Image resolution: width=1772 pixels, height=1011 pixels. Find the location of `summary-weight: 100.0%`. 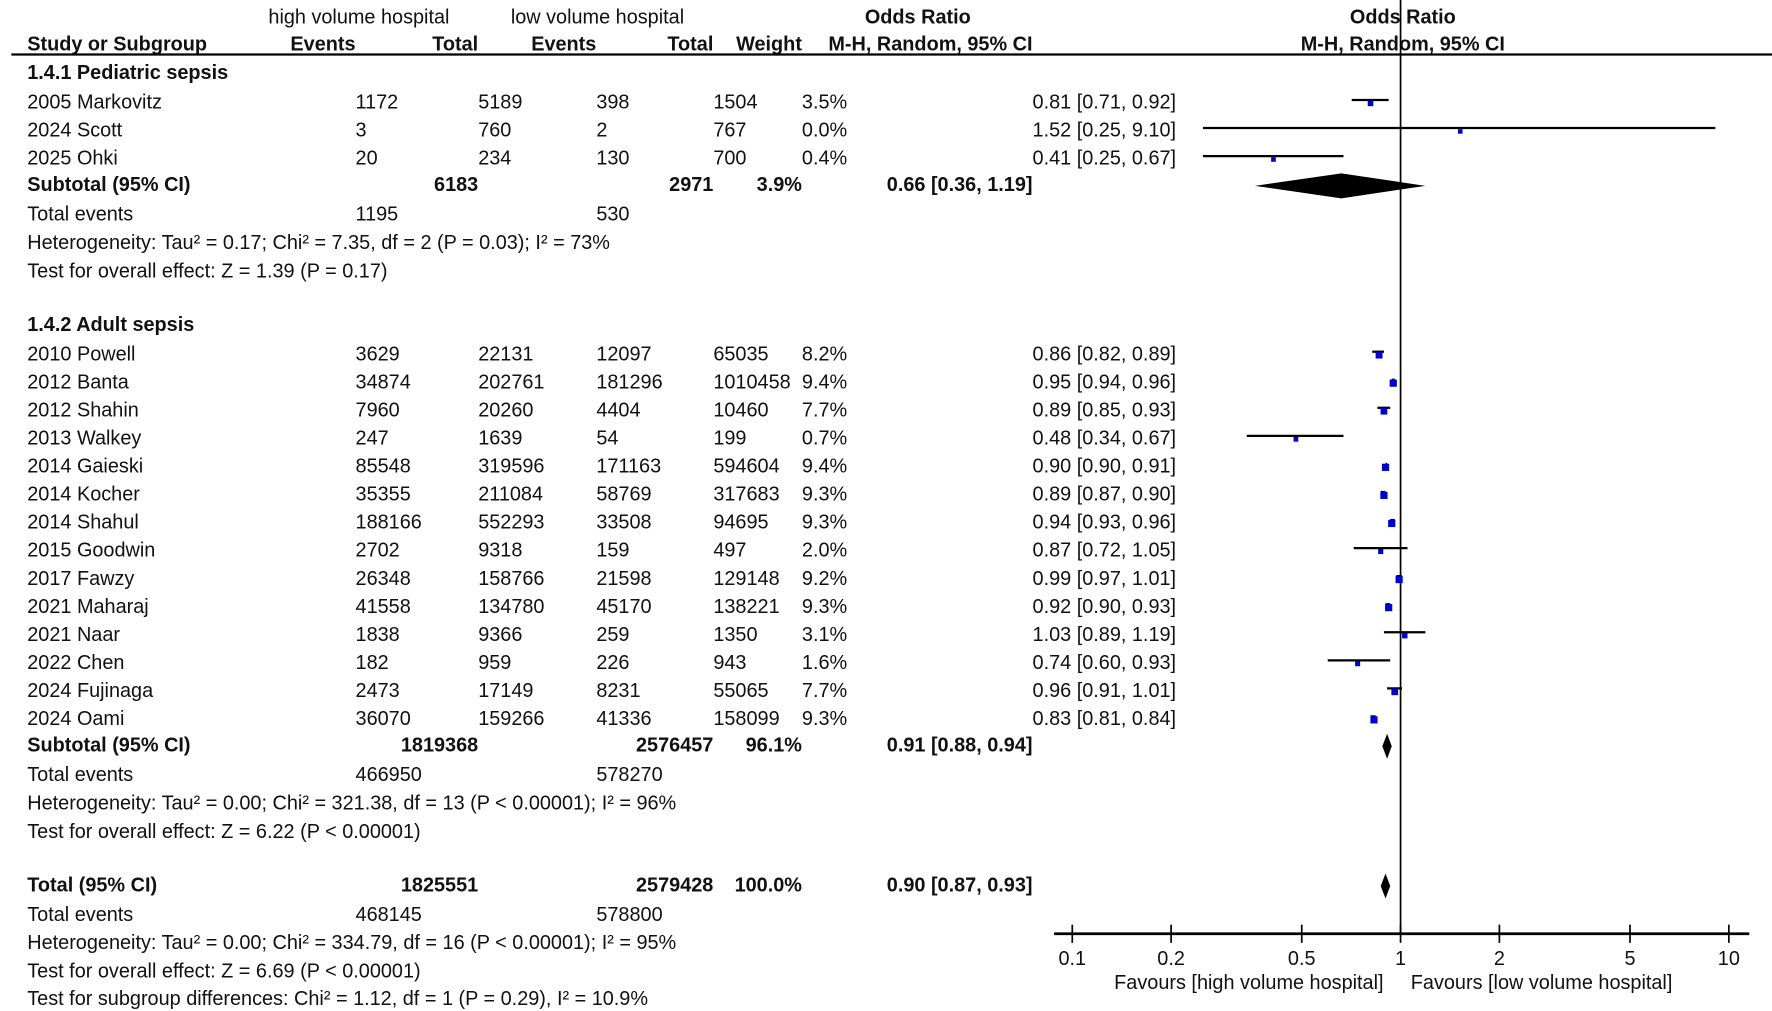

summary-weight: 100.0% is located at coordinates (769, 885).